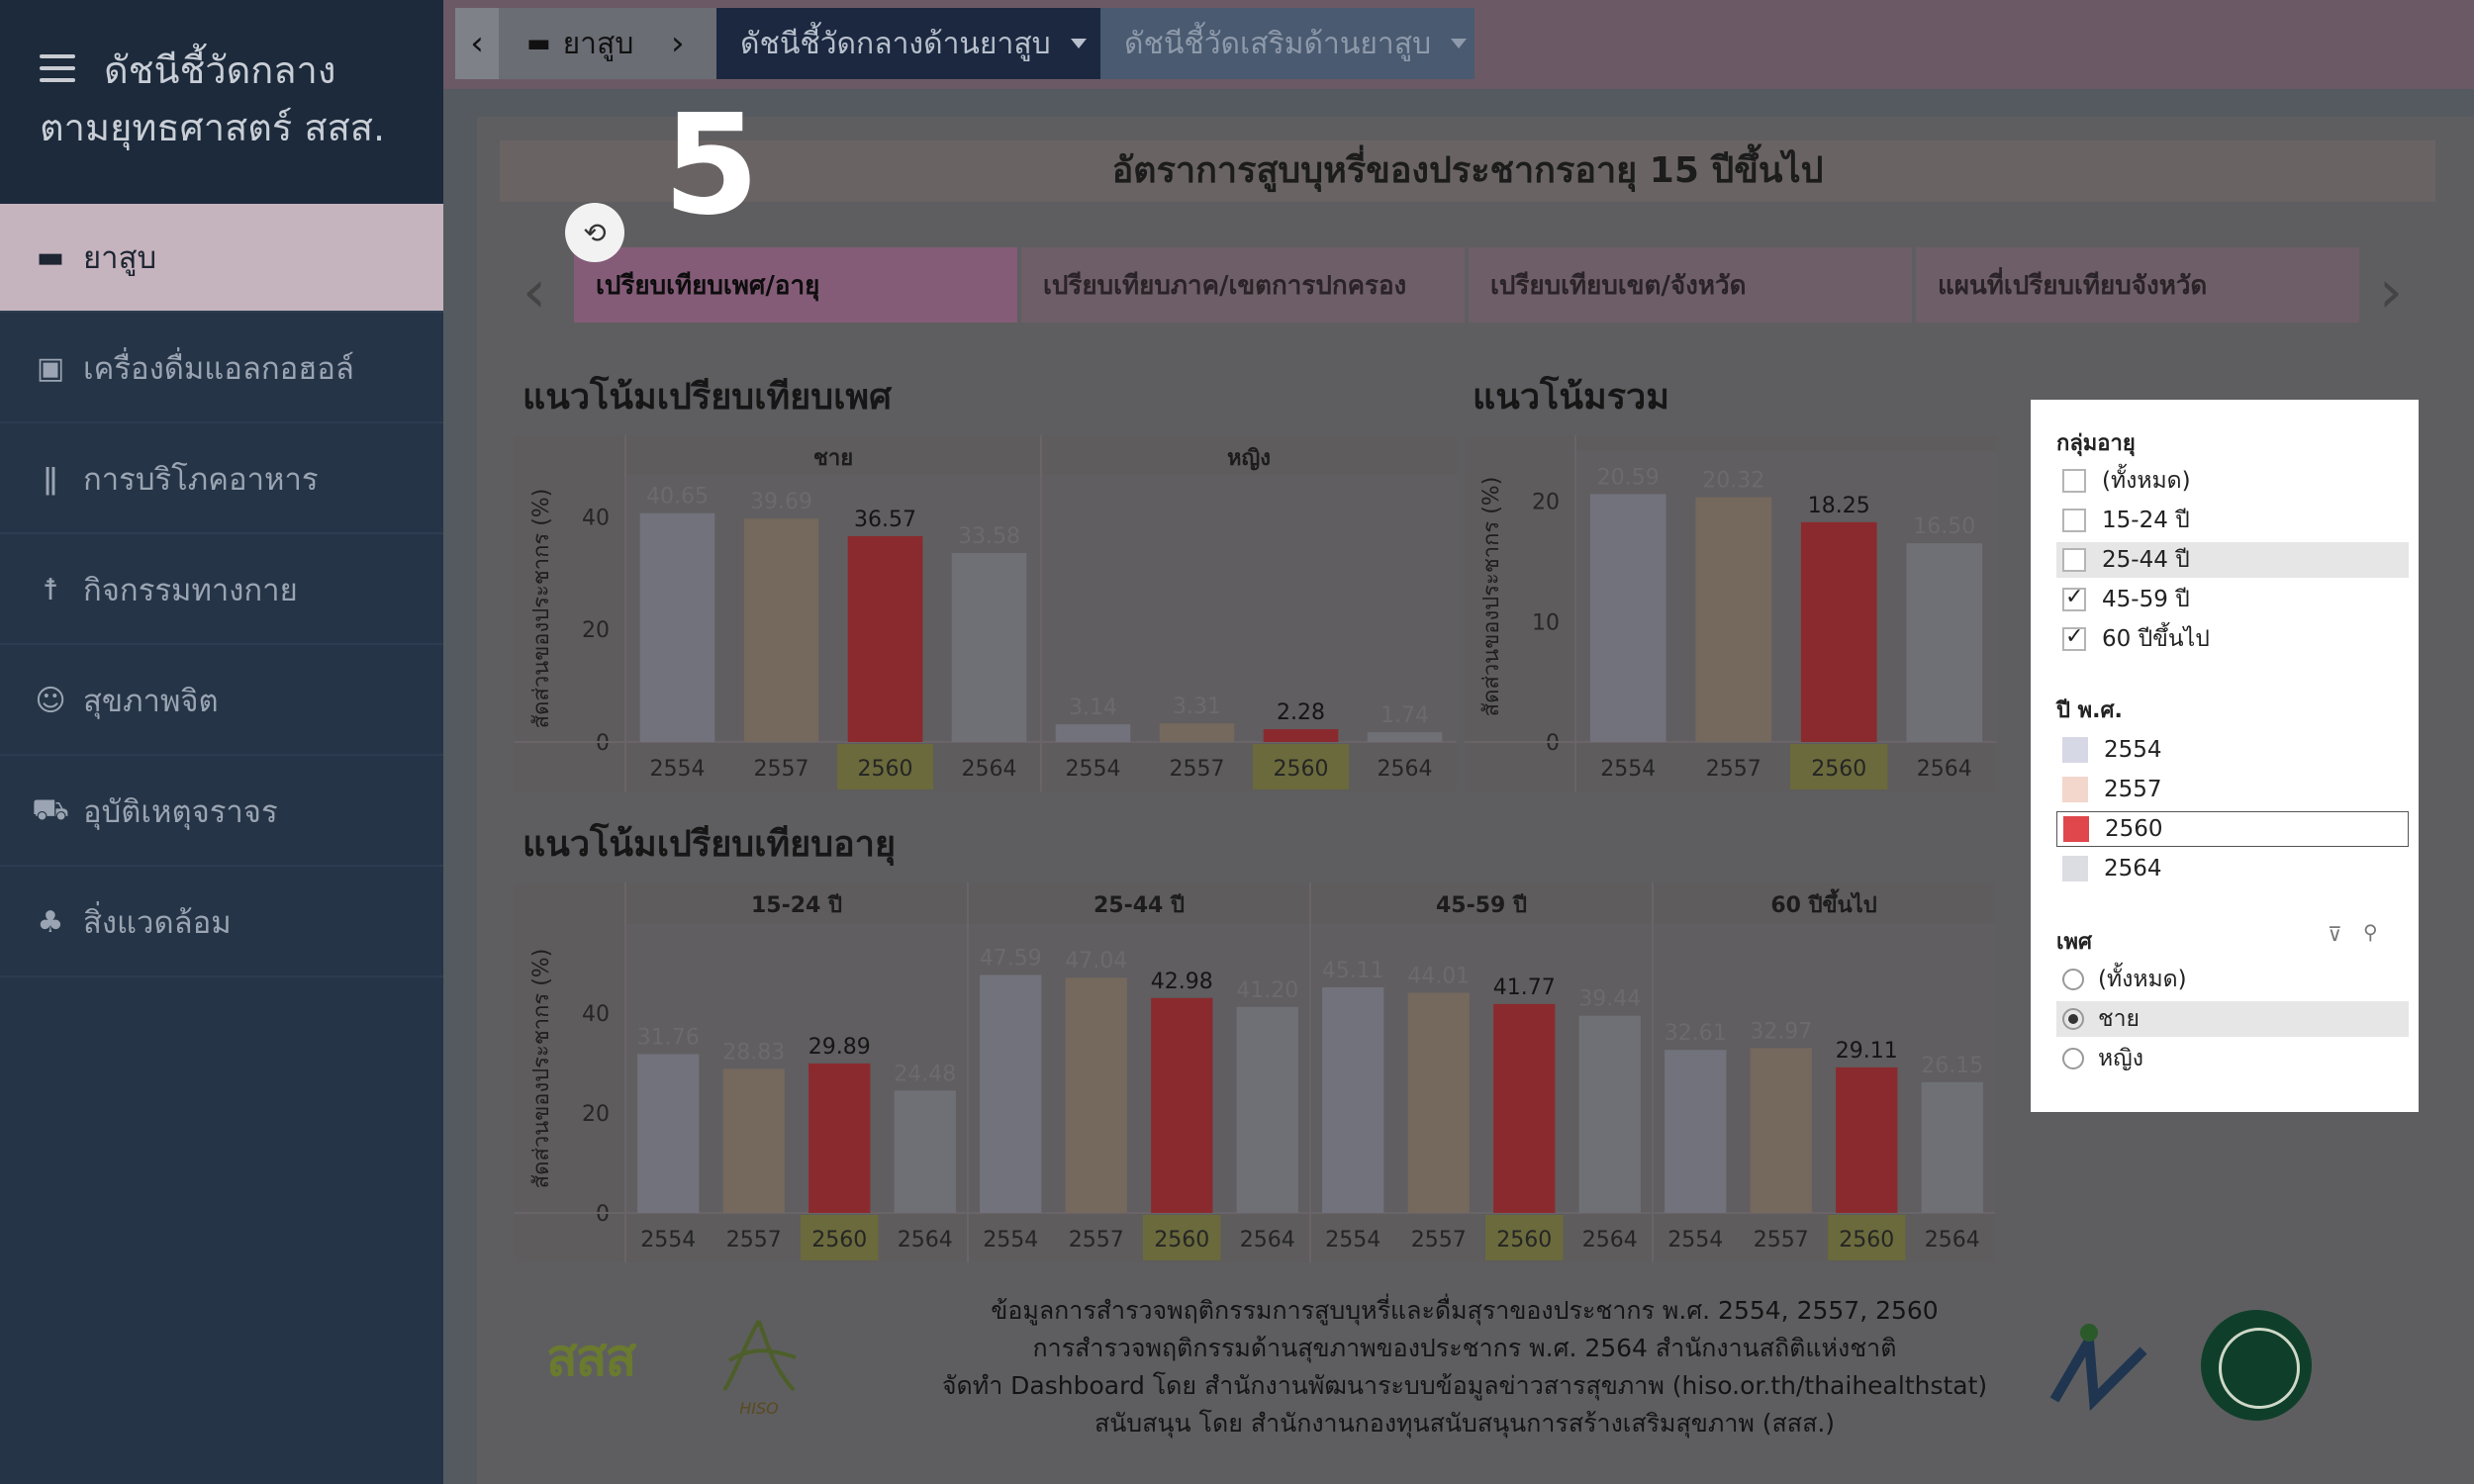 Image resolution: width=2474 pixels, height=1484 pixels. I want to click on sidebar-item-label: การบริโภคอาหาร, so click(201, 480).